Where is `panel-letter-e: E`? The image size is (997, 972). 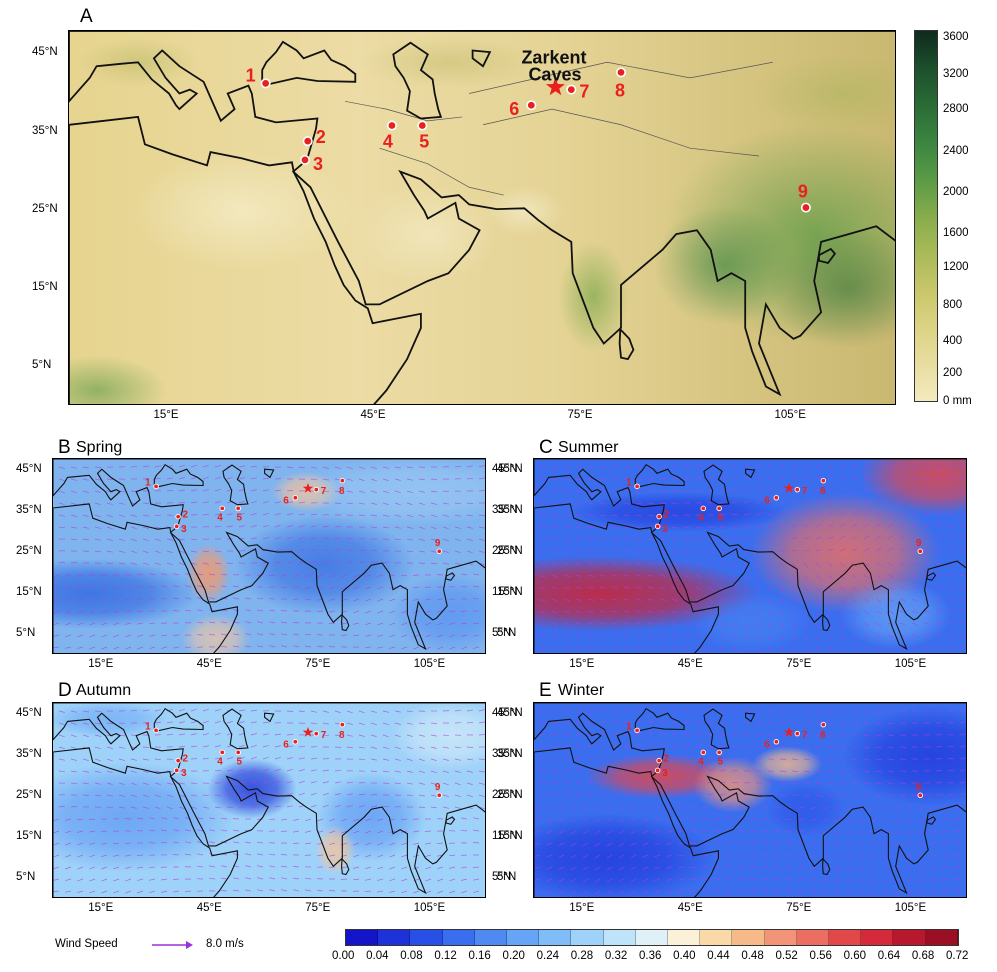 panel-letter-e: E is located at coordinates (545, 690).